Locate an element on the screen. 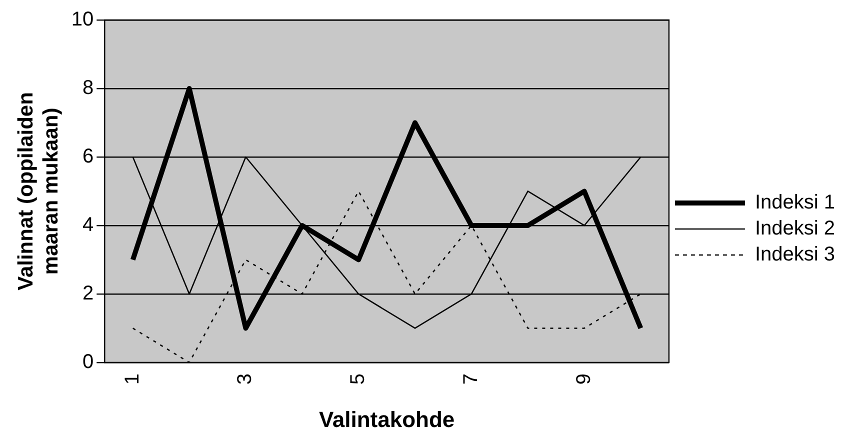 This screenshot has height=448, width=855. x-tick-label: 9 is located at coordinates (583, 379).